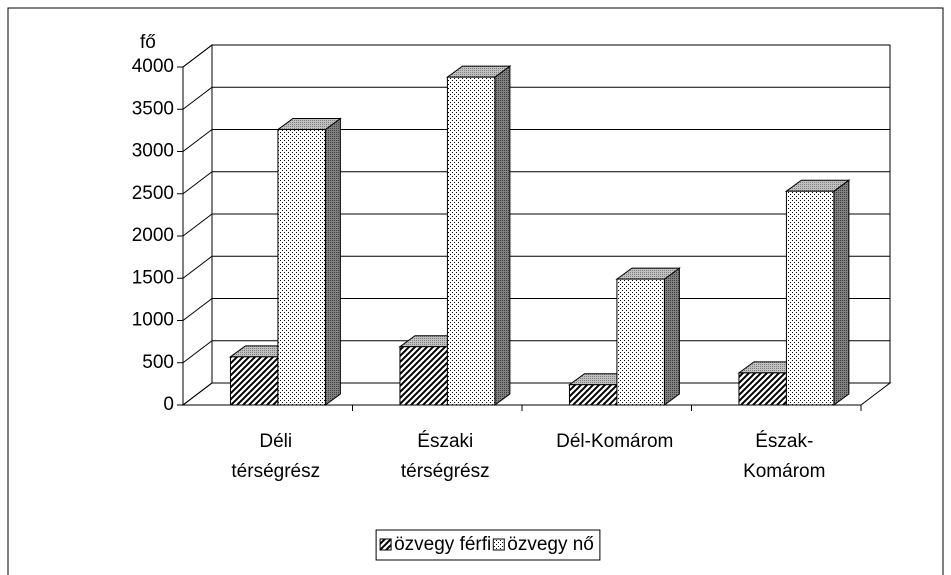 This screenshot has width=951, height=575. I want to click on legend-label: özvegy nő, so click(550, 544).